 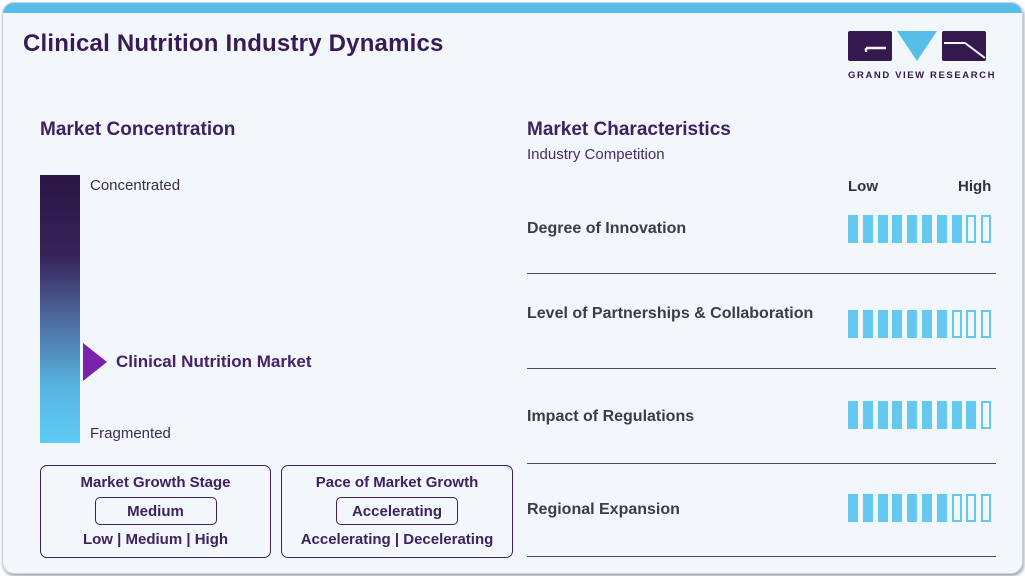 What do you see at coordinates (629, 129) in the screenshot?
I see `market-characteristics-heading: Market Characteristics` at bounding box center [629, 129].